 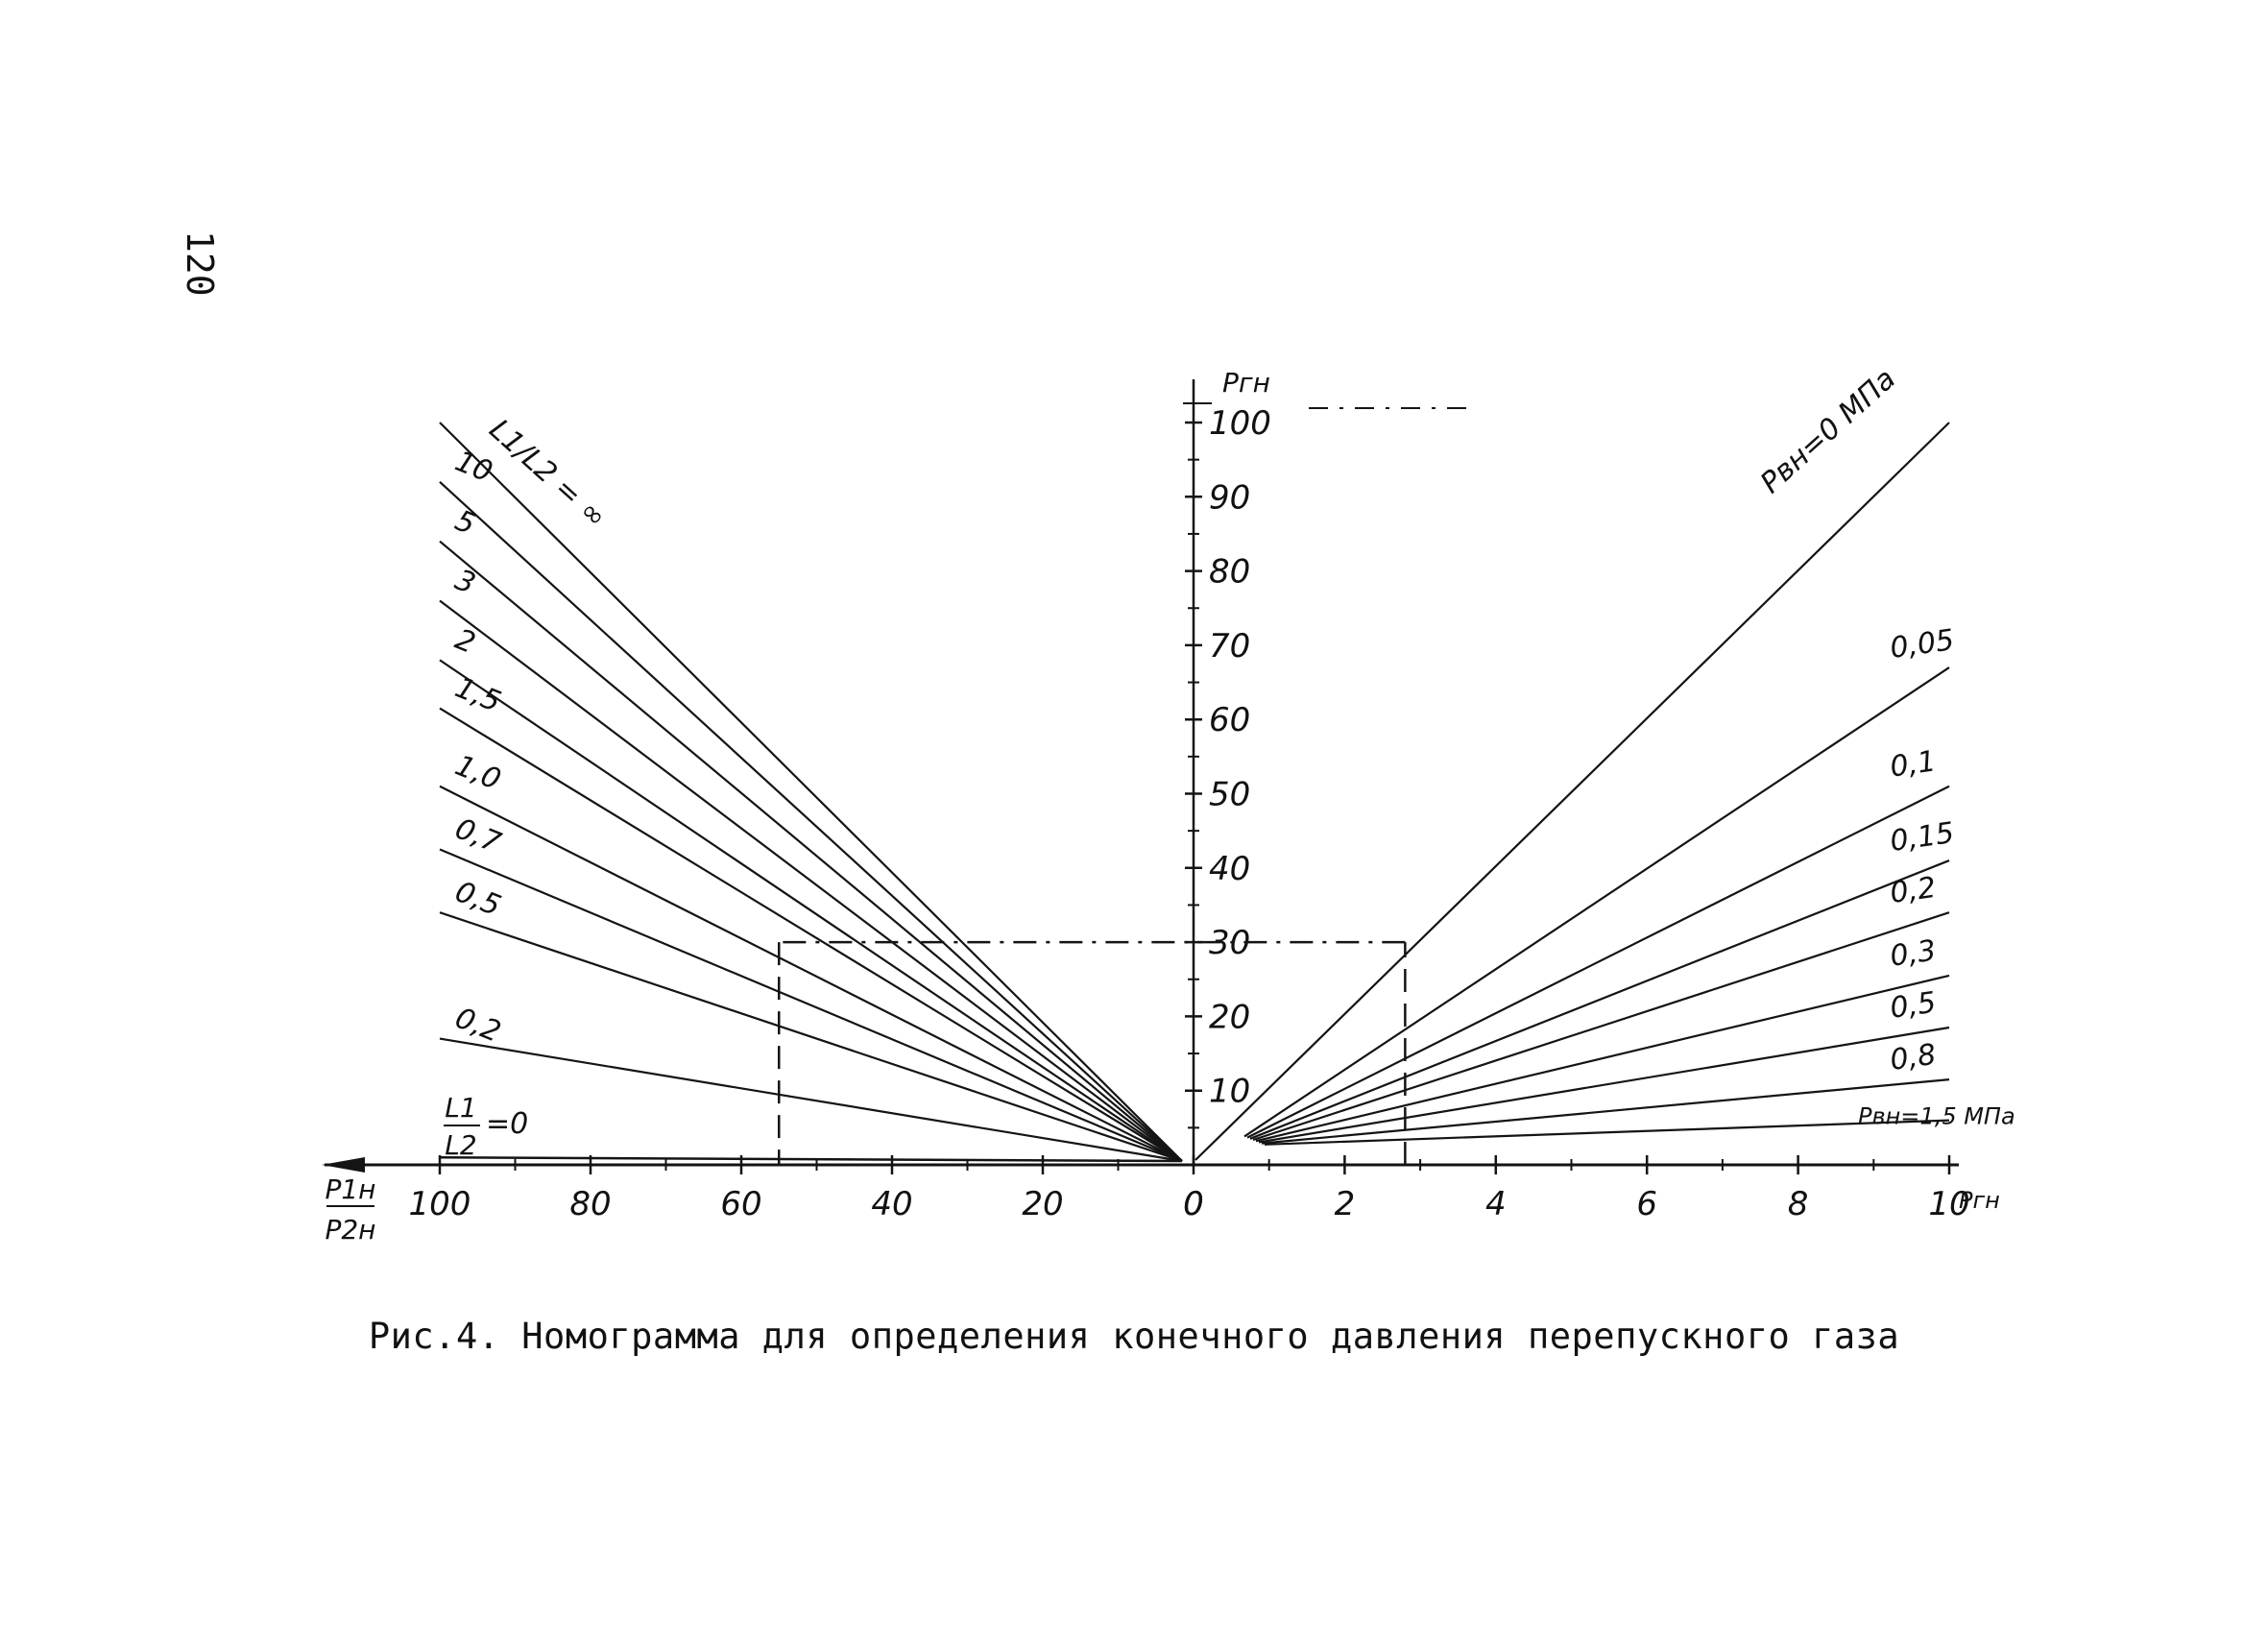 I want to click on left-zero-label-num: L1, so click(x=460, y=1108).